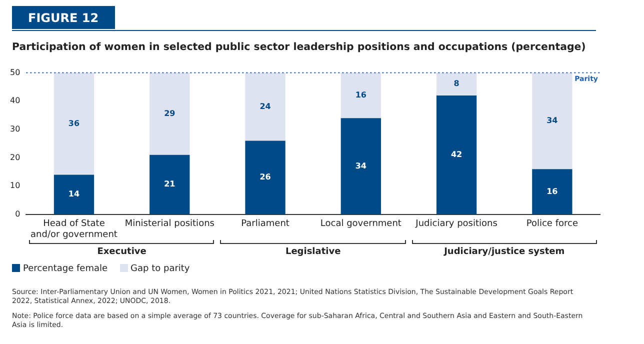 The image size is (644, 344). I want to click on y-tick-label: 0, so click(17, 213).